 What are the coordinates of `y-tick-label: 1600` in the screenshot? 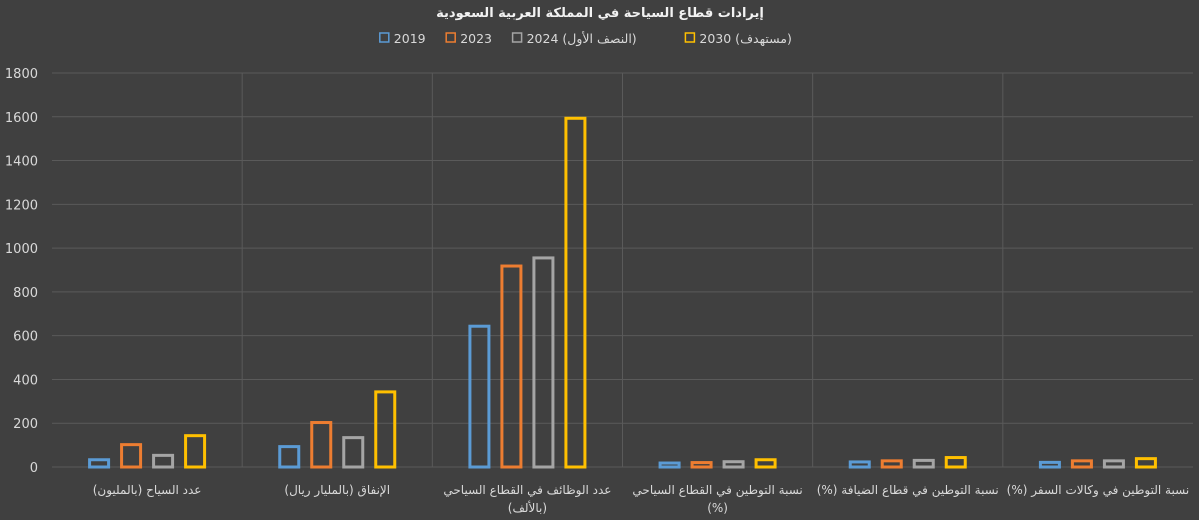 It's located at (21, 118).